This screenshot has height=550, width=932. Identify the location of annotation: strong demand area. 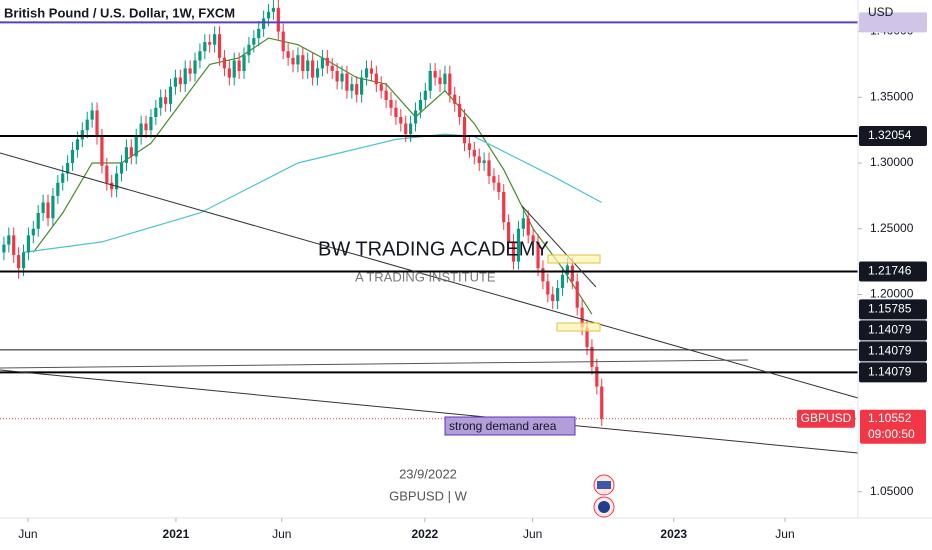
(503, 426).